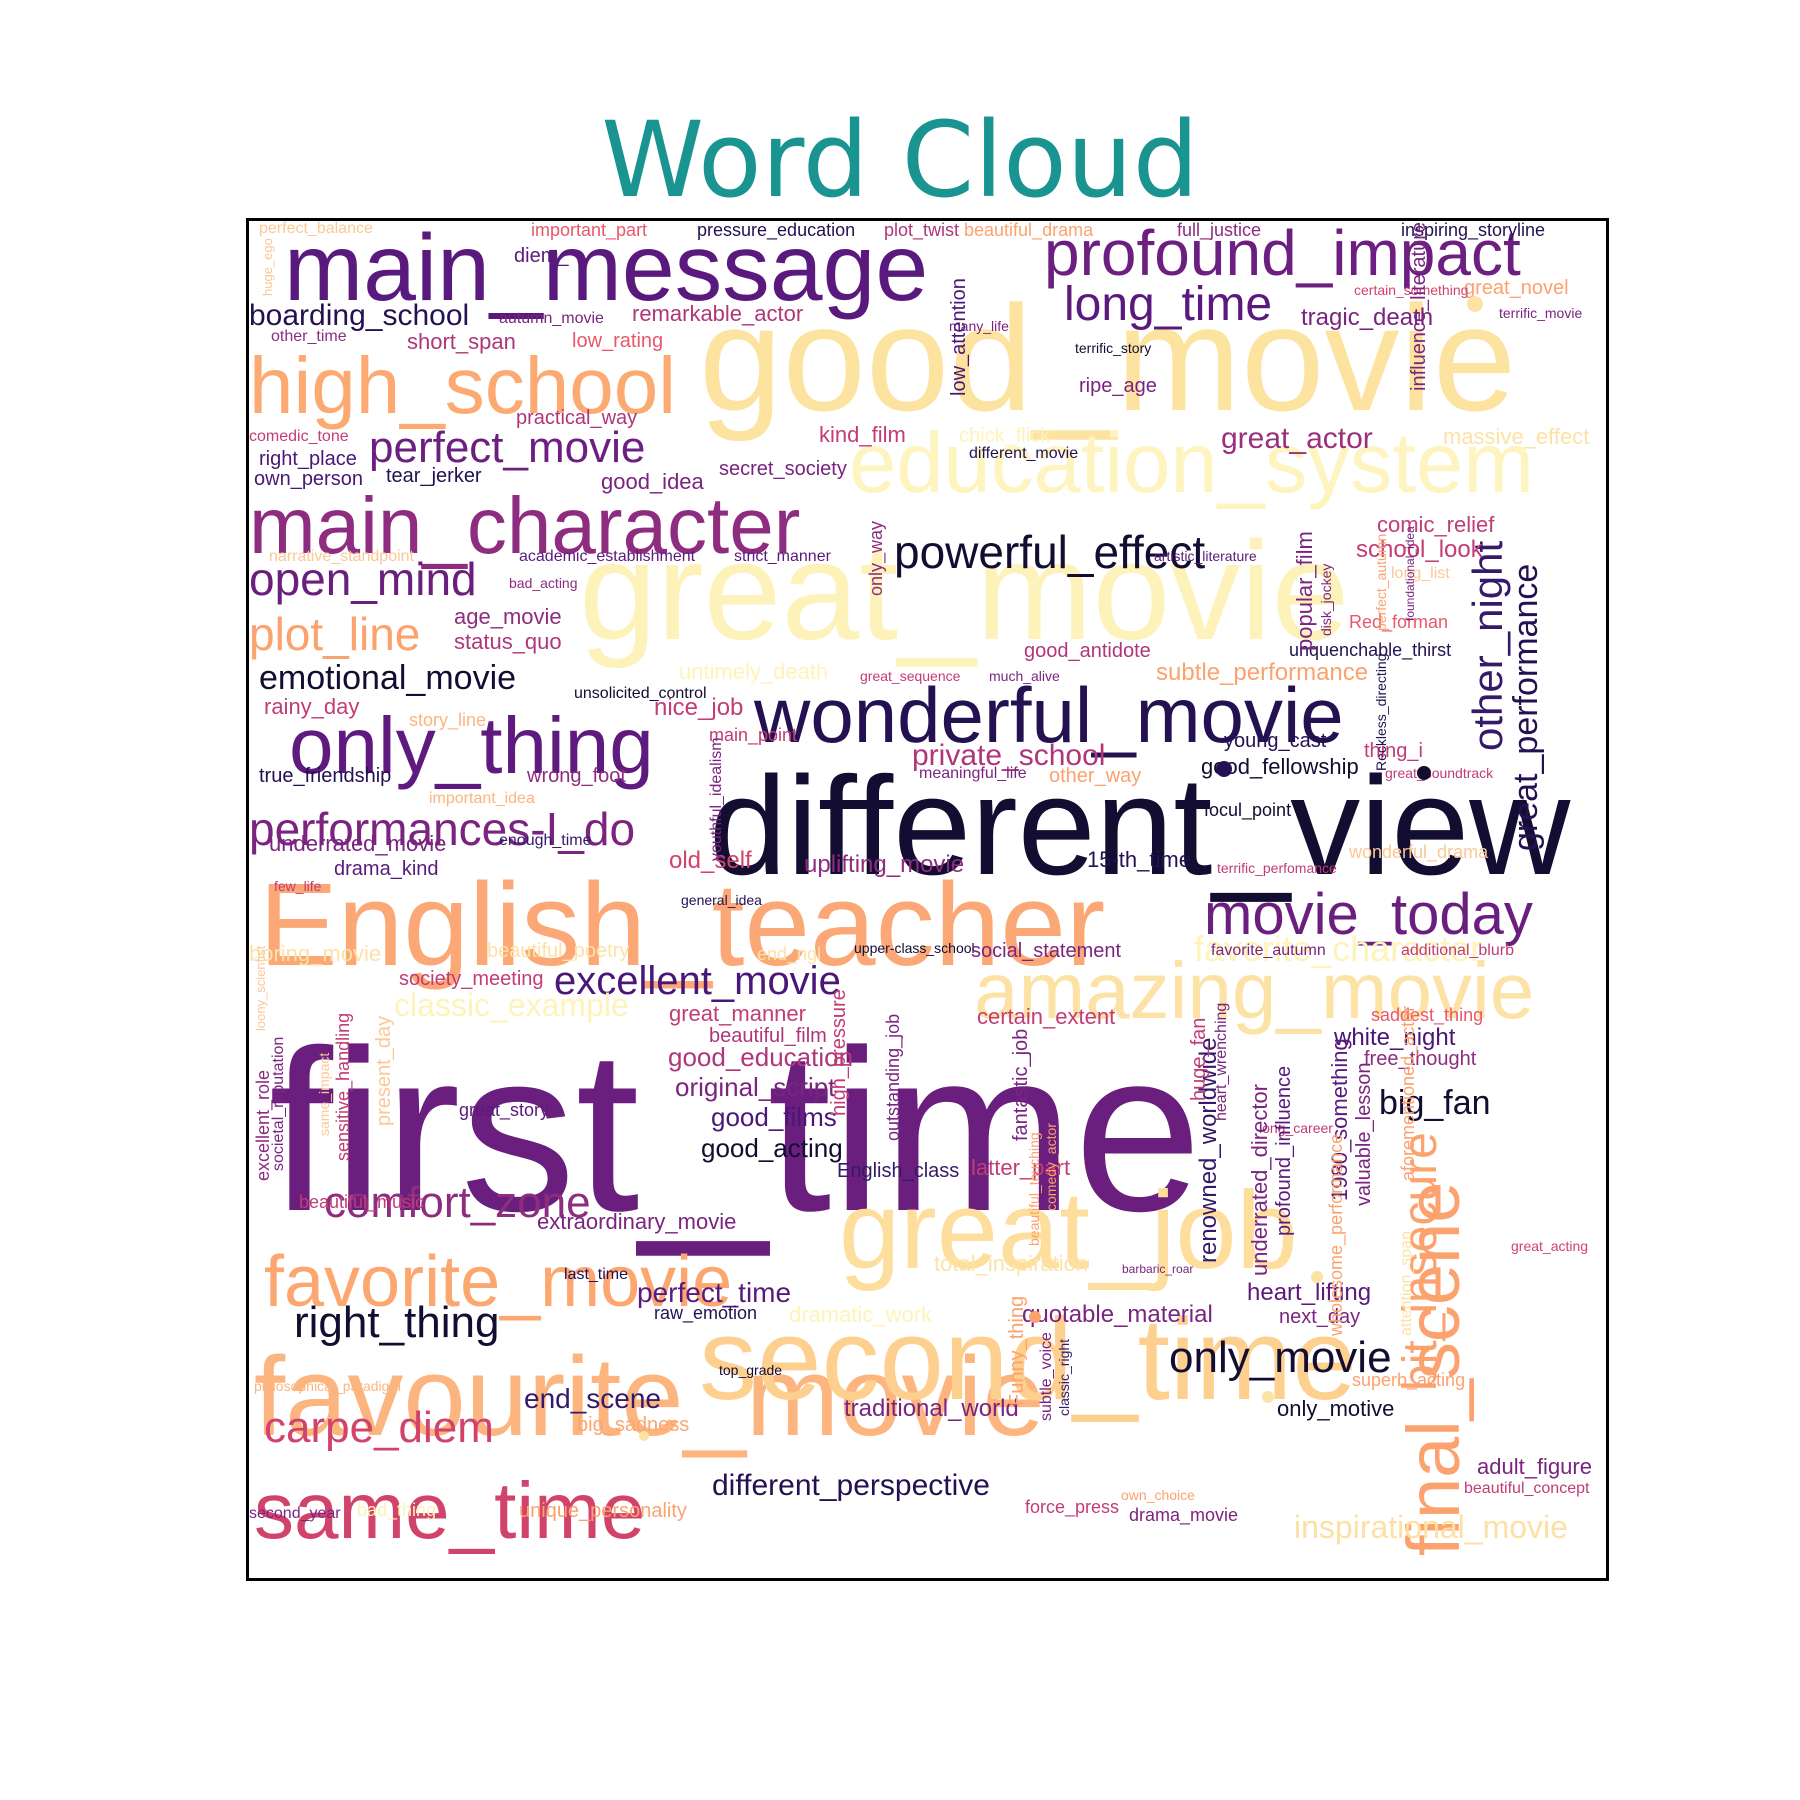  What do you see at coordinates (545, 840) in the screenshot?
I see `cloud-word: enough_time` at bounding box center [545, 840].